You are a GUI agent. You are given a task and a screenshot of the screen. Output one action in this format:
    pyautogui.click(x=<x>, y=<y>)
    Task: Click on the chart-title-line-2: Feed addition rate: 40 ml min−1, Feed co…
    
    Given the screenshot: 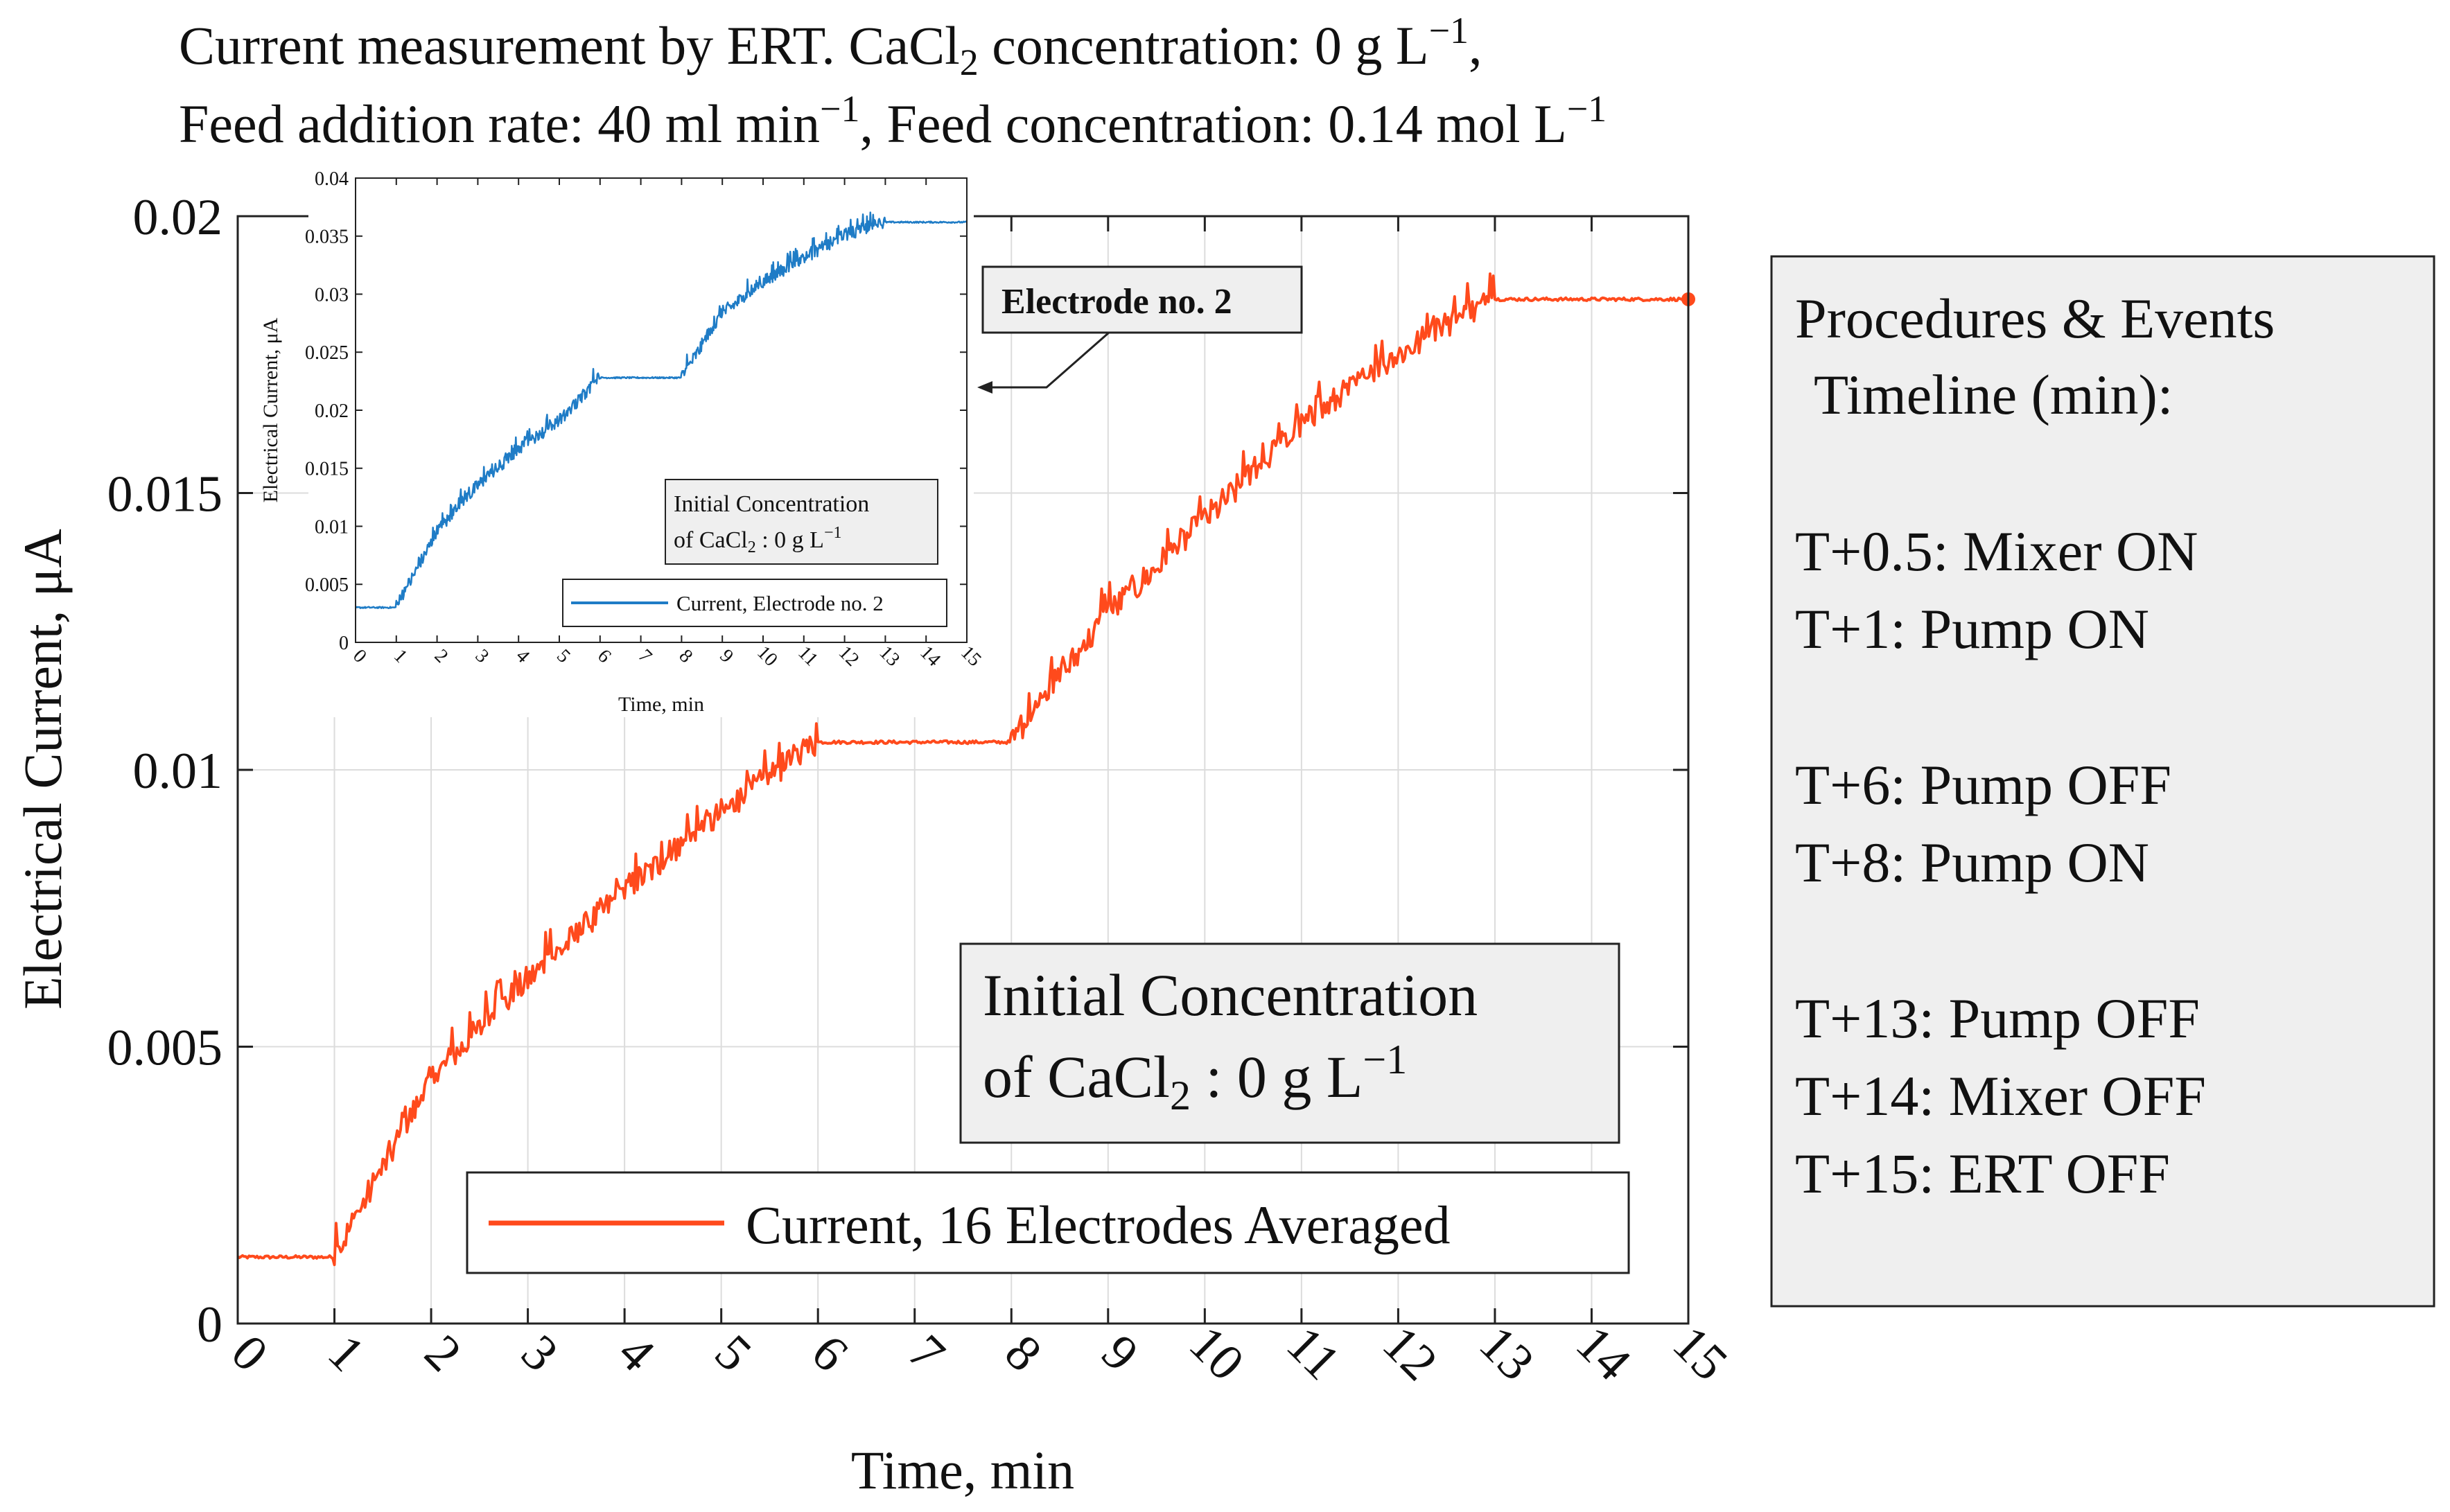 What is the action you would take?
    pyautogui.click(x=893, y=121)
    